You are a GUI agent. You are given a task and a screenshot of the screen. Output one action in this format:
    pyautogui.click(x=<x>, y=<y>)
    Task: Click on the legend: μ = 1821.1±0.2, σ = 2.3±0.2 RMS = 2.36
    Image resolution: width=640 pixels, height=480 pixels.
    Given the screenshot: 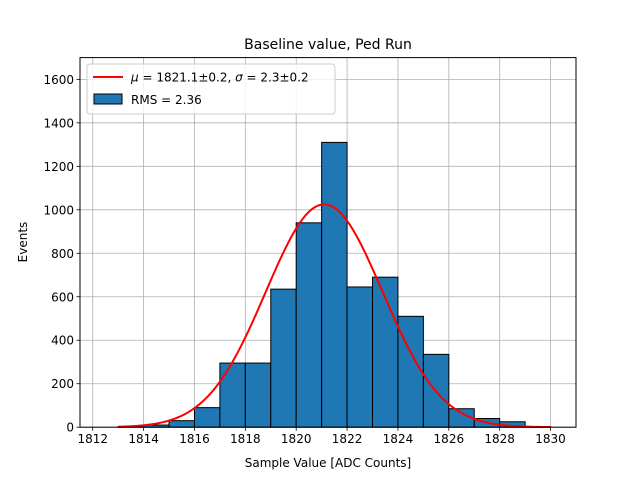 What is the action you would take?
    pyautogui.click(x=211, y=89)
    